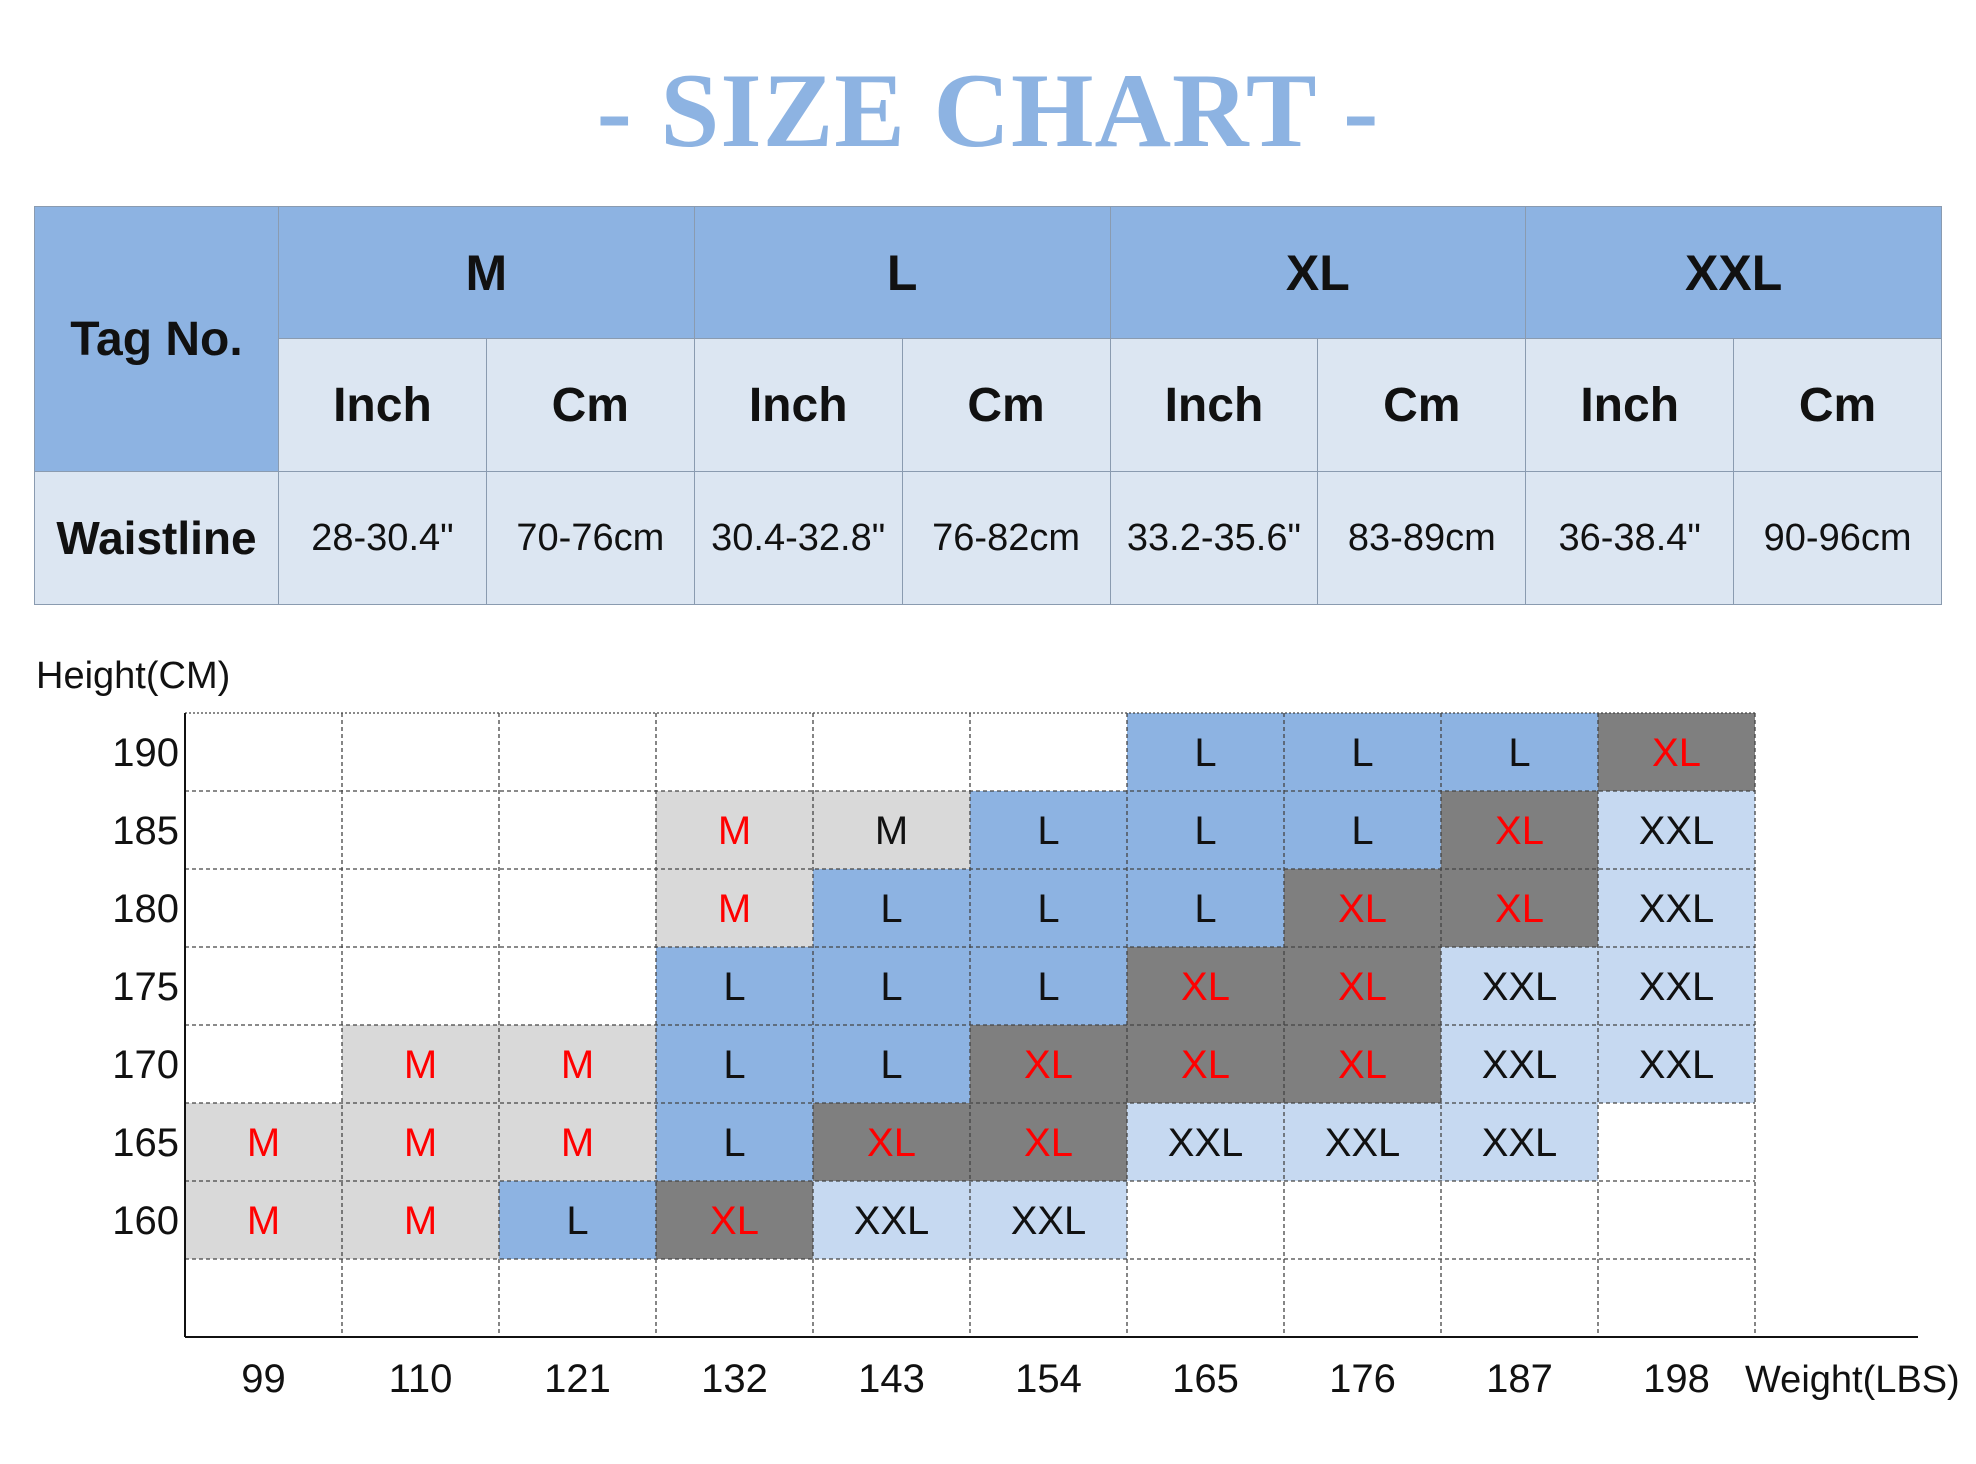 The width and height of the screenshot is (1976, 1464). What do you see at coordinates (133, 676) in the screenshot?
I see `y-axis-label: Height(CM)` at bounding box center [133, 676].